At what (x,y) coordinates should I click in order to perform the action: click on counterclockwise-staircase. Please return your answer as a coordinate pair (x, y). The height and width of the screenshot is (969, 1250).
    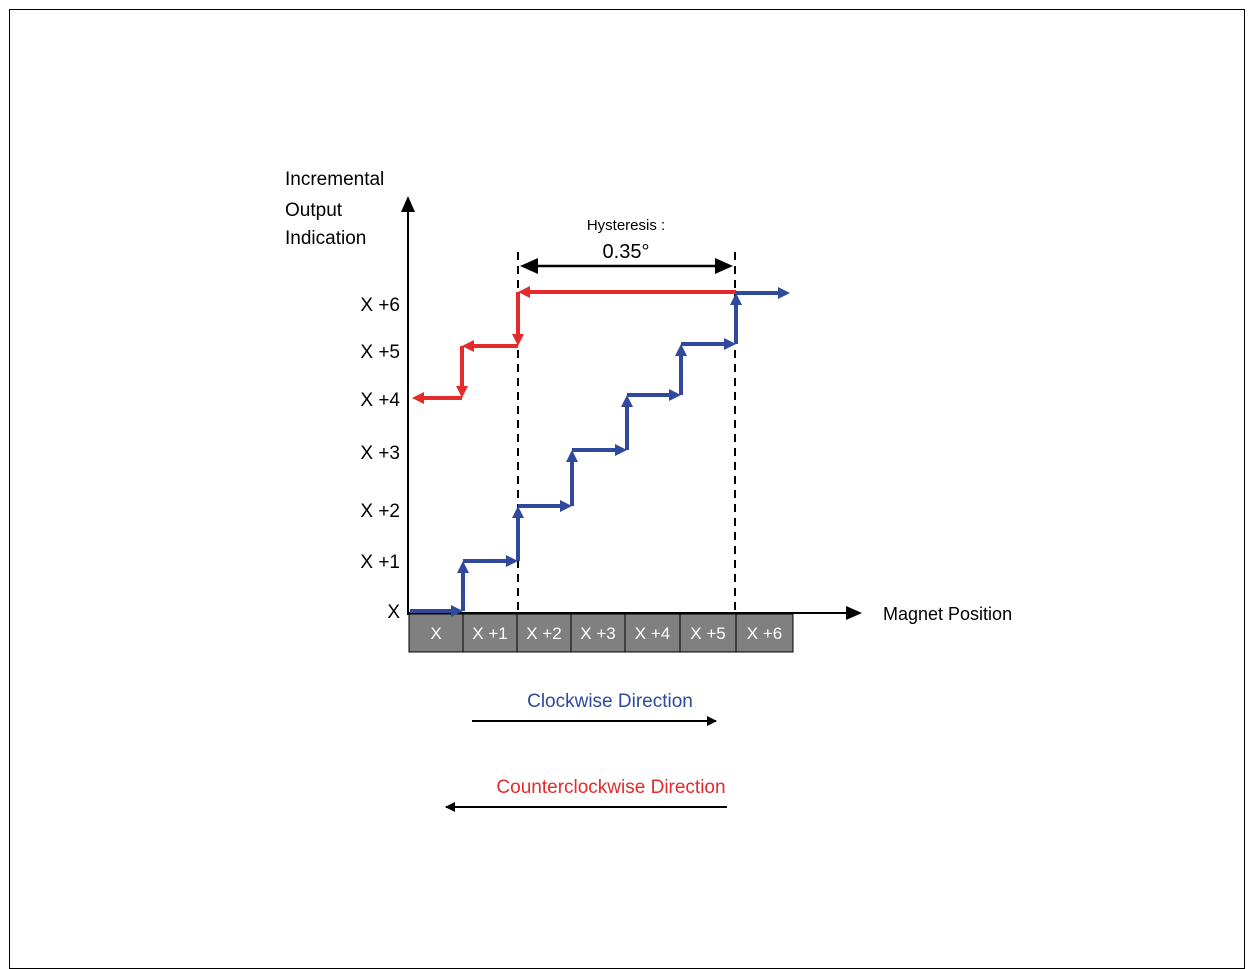
    Looking at the image, I should click on (574, 345).